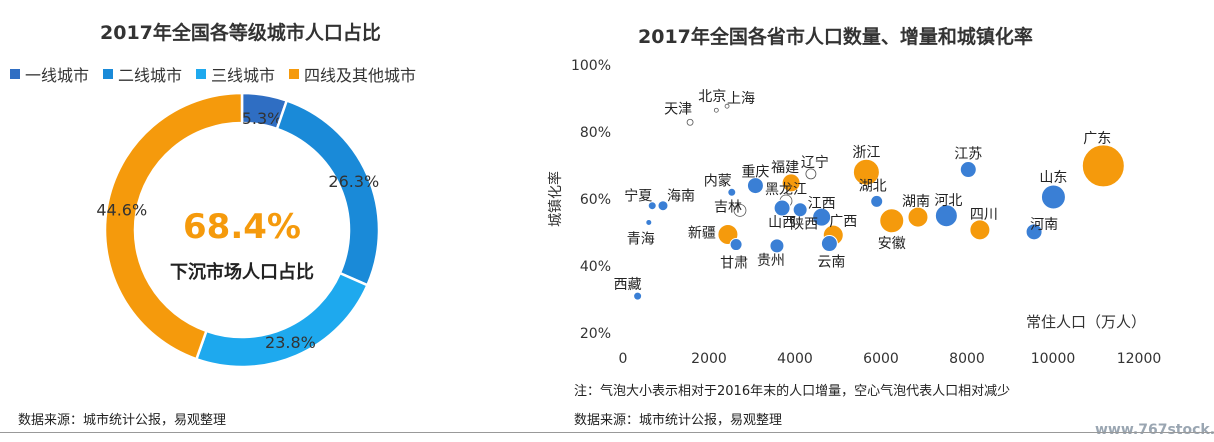  I want to click on donut-chart-title: 2017年全国各等级城市人口占比, so click(240, 33).